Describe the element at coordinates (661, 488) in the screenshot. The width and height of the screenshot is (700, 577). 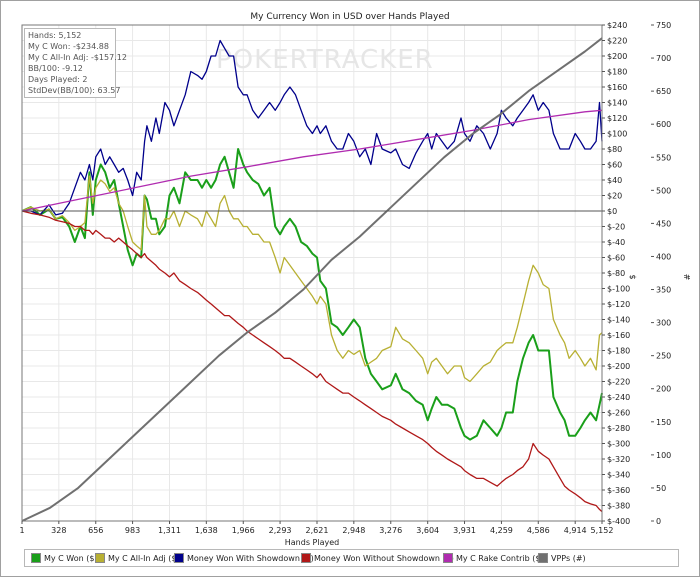
I see `y2-tick-label: 50` at that location.